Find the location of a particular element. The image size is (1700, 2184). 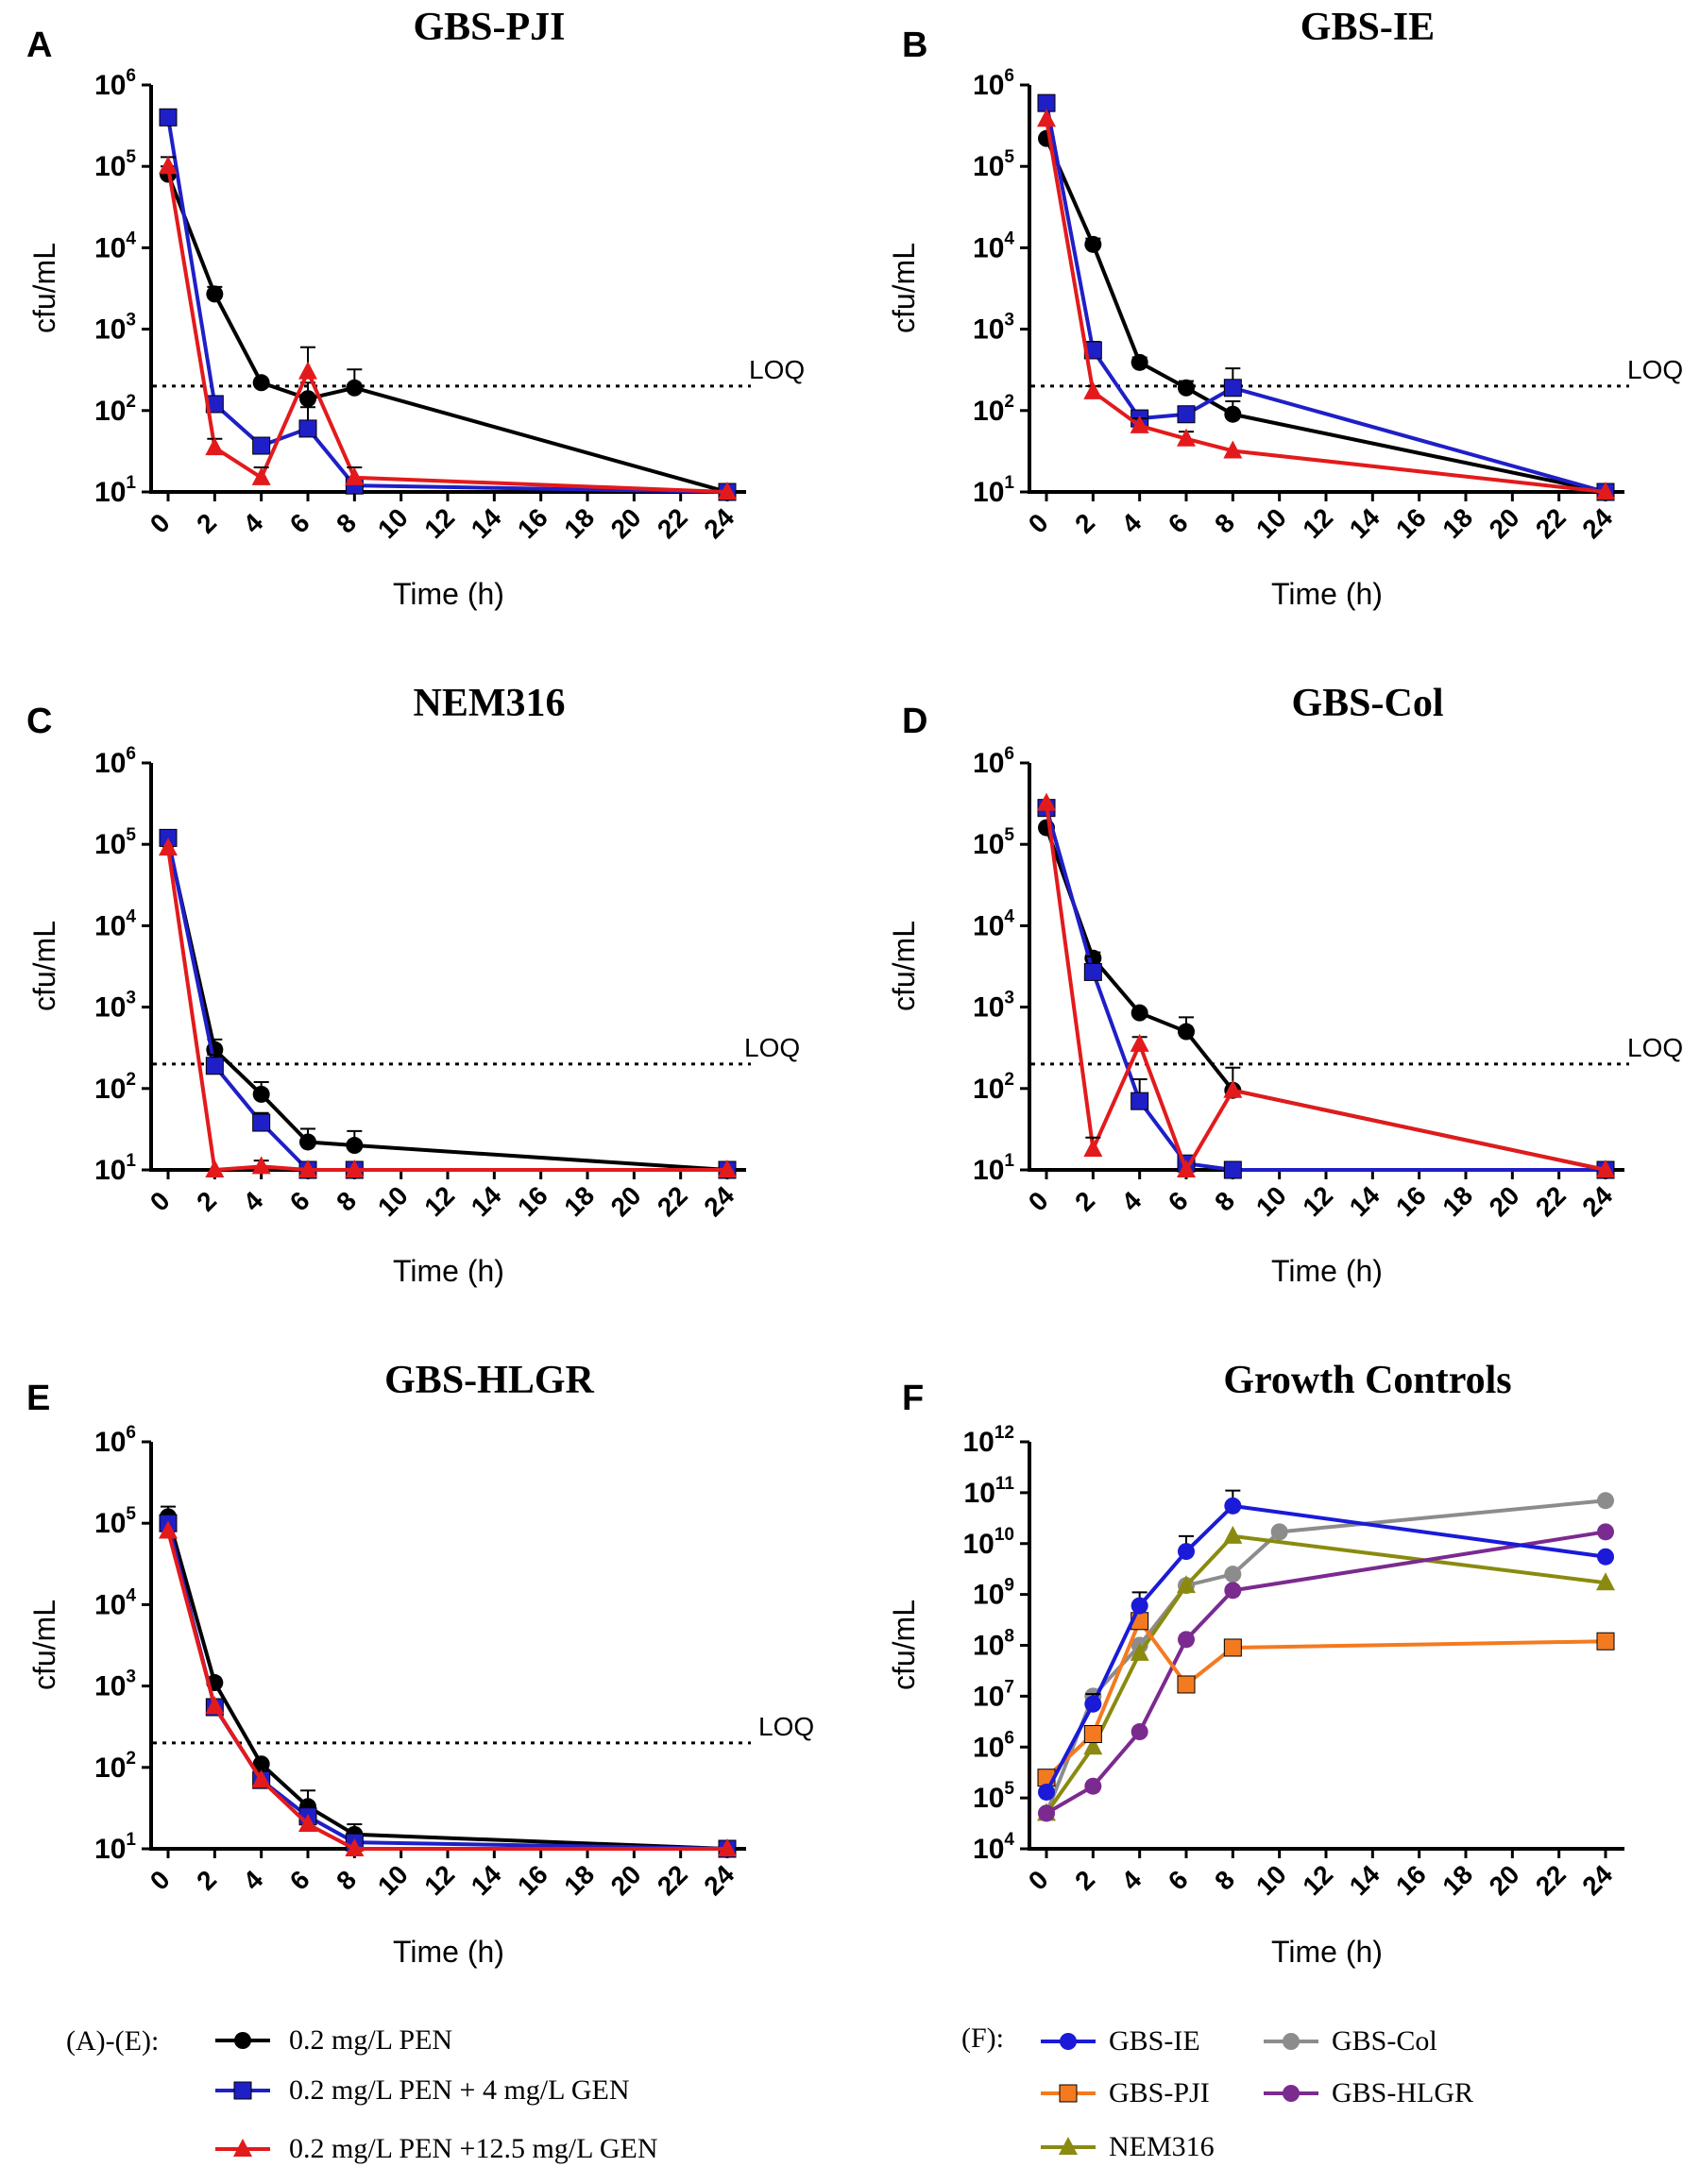

legend-label: 0.2 mg/L PEN is located at coordinates (370, 2040).